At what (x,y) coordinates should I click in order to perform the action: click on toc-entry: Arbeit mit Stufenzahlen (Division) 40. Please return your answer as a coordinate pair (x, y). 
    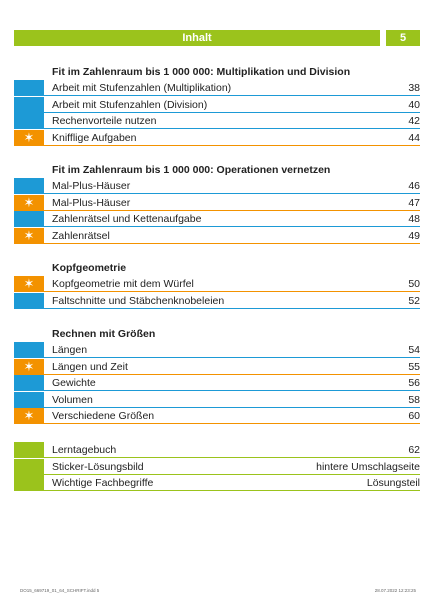
    Looking at the image, I should click on (217, 104).